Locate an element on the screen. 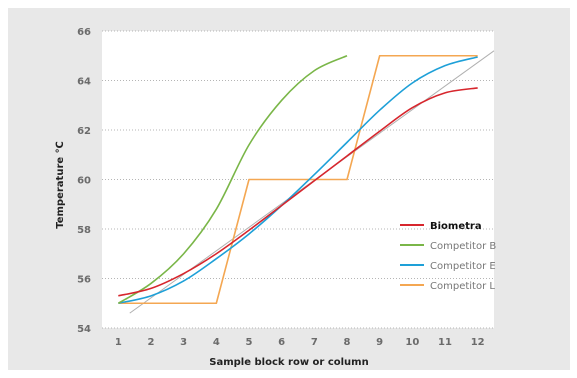  x-tick-label: 7 is located at coordinates (314, 342).